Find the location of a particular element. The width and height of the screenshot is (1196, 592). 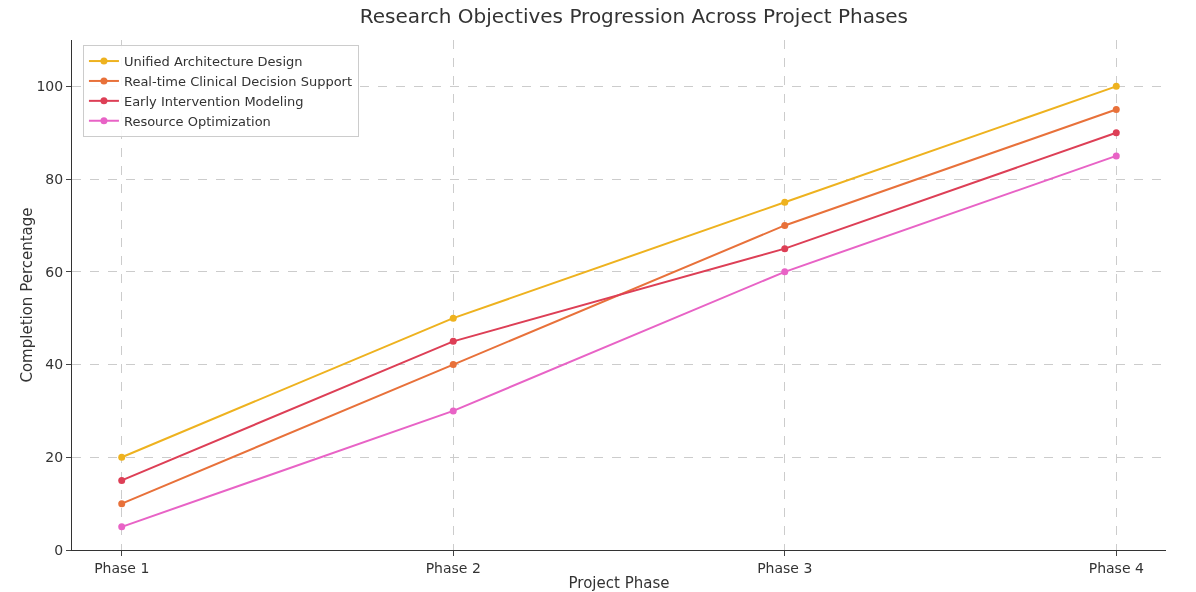

legend-label: Unified Architecture Design is located at coordinates (213, 62).